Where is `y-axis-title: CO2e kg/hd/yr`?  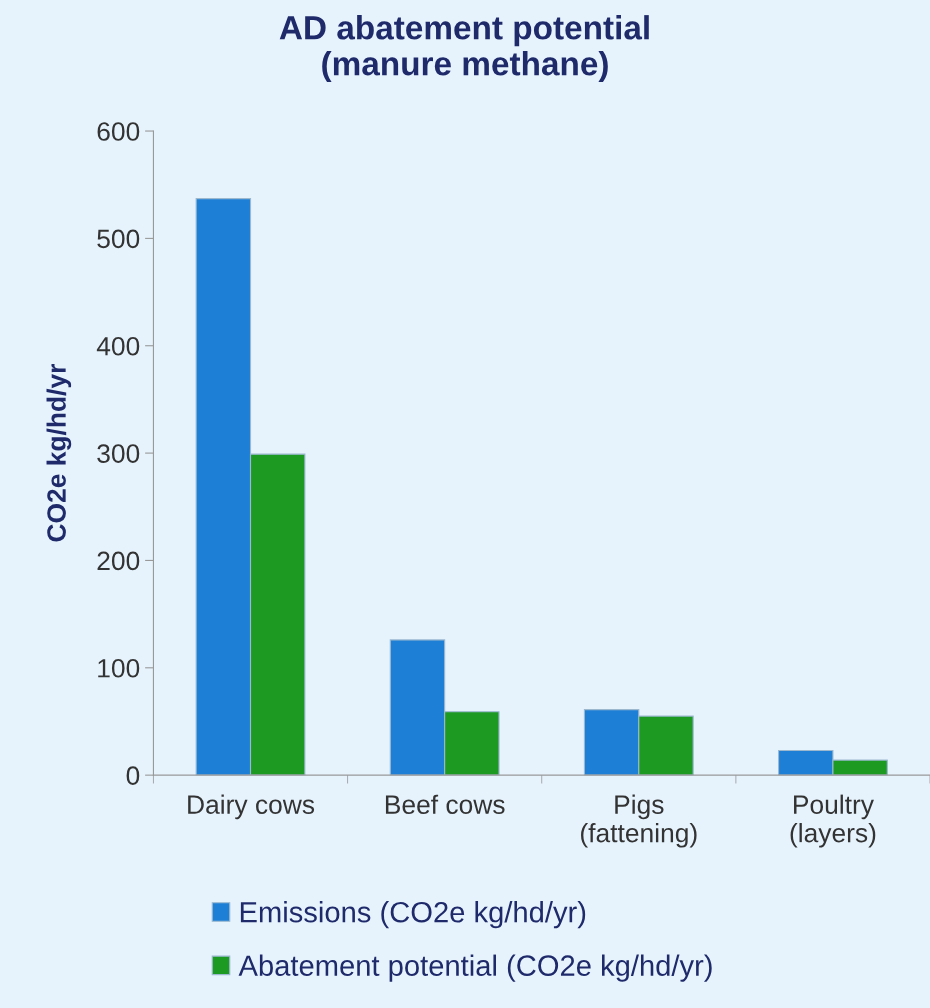
y-axis-title: CO2e kg/hd/yr is located at coordinates (59, 453).